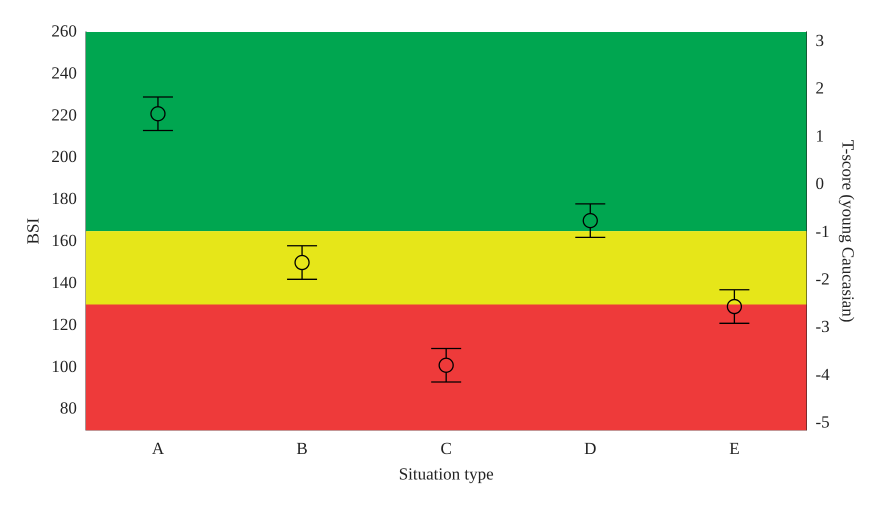  I want to click on y2-tick-label: -3, so click(822, 326).